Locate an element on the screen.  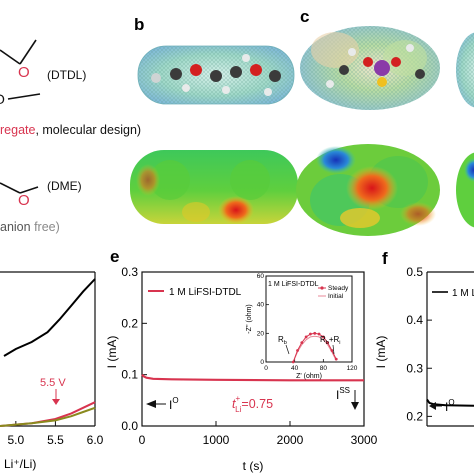
panel-f: f 0.2 0.3 0.4 0.5 I (mA) 1 M LiF IO is located at coordinates (424, 338).